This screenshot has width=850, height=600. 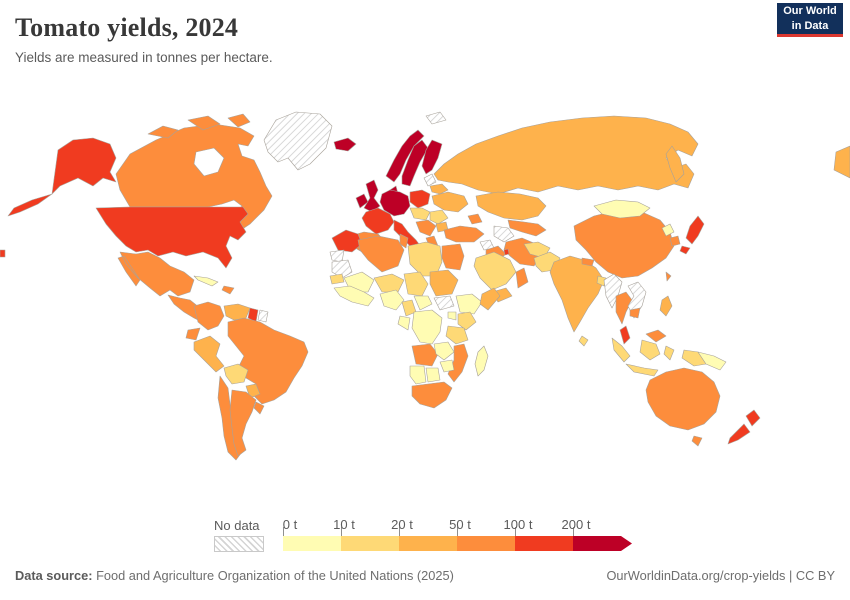 What do you see at coordinates (522, 278) in the screenshot?
I see `country-oman` at bounding box center [522, 278].